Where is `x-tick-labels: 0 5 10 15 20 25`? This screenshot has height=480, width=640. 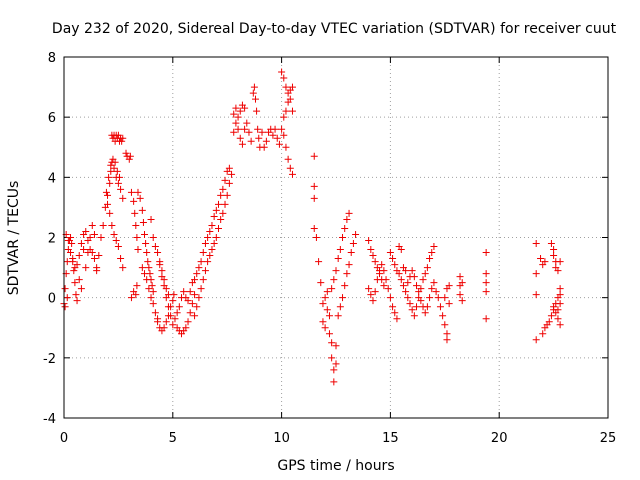
x-tick-labels: 0 5 10 15 20 25 is located at coordinates (338, 438).